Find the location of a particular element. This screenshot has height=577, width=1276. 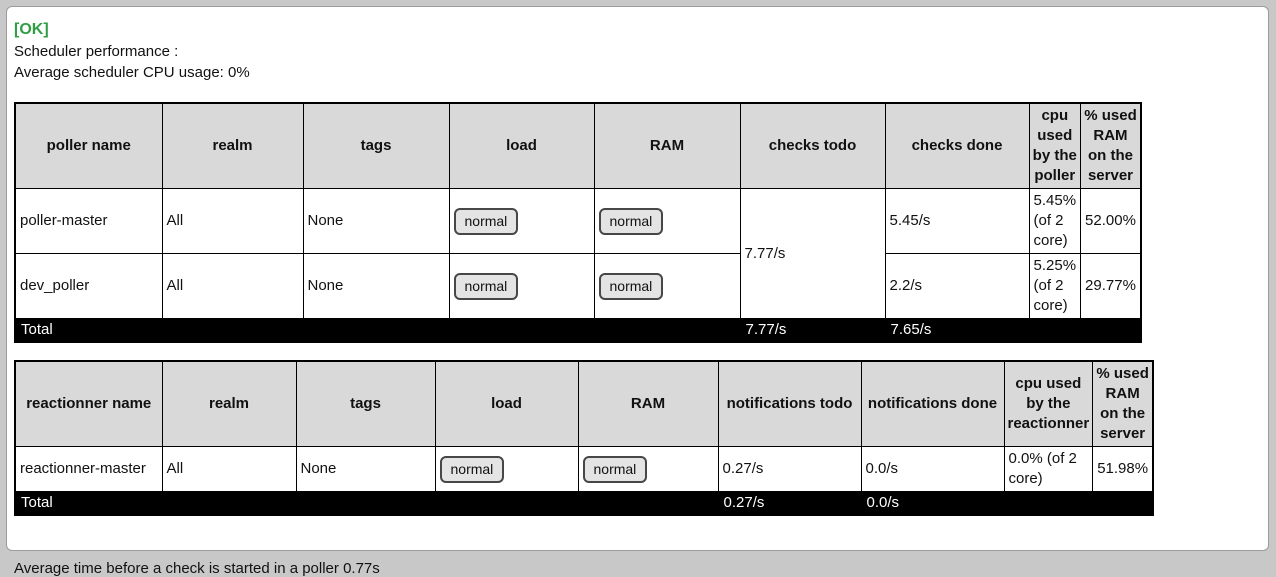

poller-name-cell: dev_poller is located at coordinates (88, 286).